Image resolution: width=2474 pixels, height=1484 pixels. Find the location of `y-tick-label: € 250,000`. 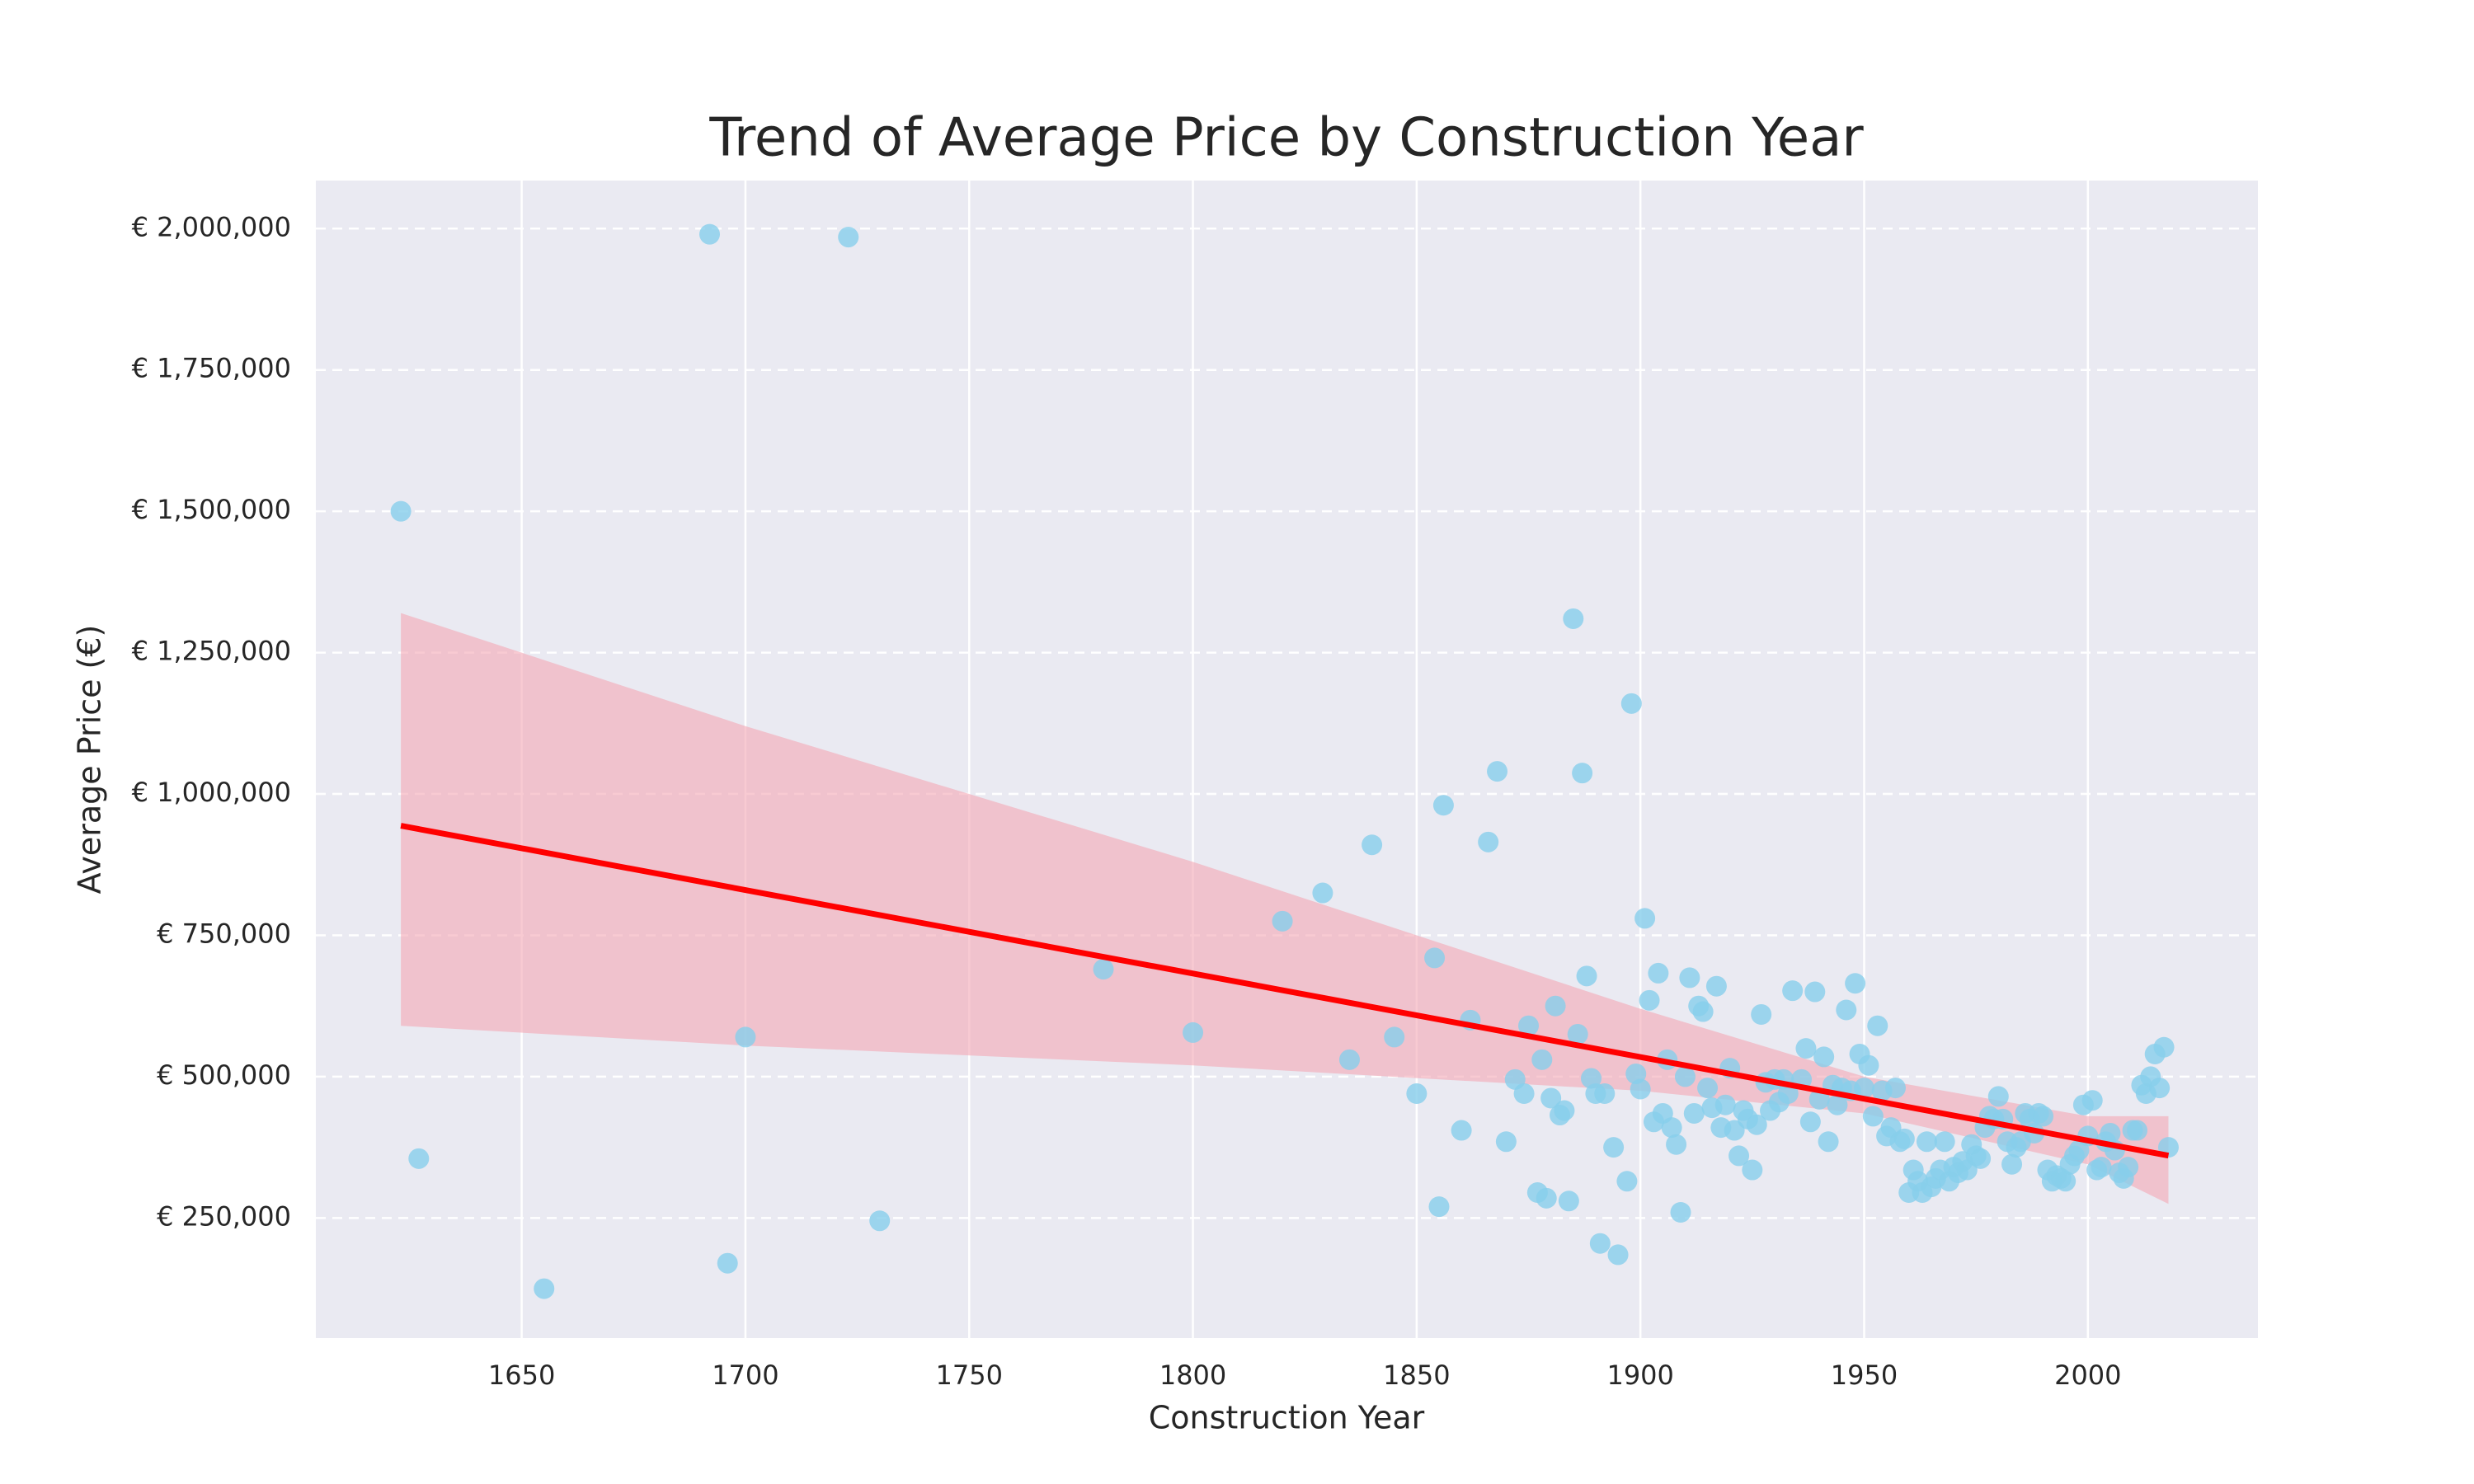

y-tick-label: € 250,000 is located at coordinates (224, 1216).